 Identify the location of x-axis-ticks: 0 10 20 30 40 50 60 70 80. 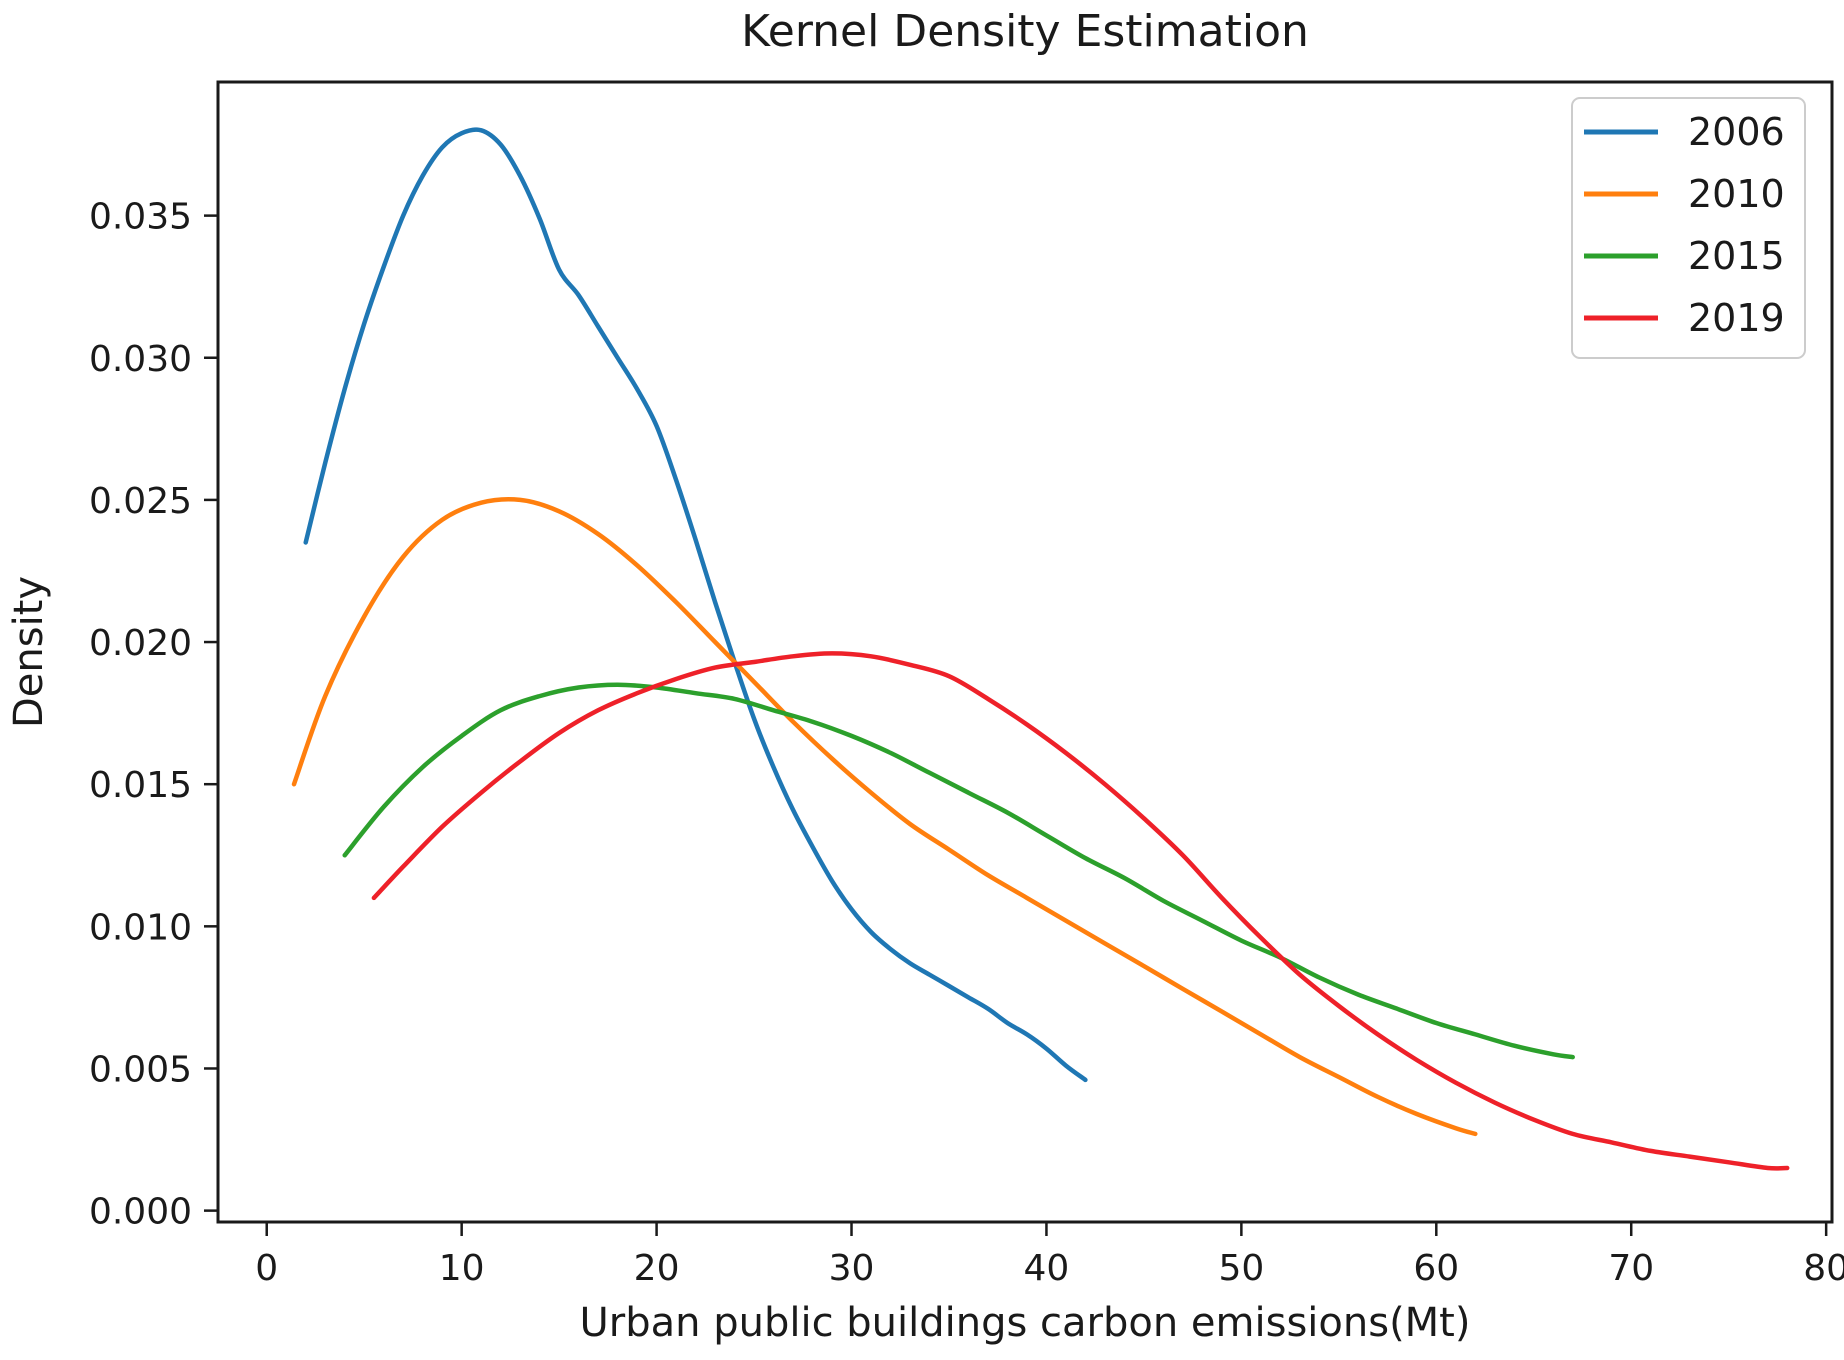
(1049, 1255).